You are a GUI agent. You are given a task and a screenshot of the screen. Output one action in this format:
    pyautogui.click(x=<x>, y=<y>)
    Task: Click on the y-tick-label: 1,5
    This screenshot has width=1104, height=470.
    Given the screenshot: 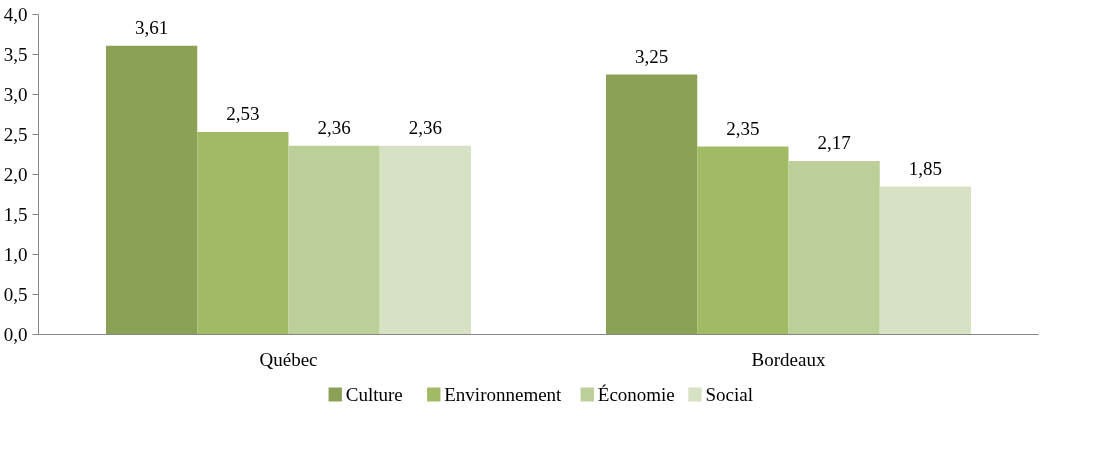 What is the action you would take?
    pyautogui.click(x=15, y=214)
    